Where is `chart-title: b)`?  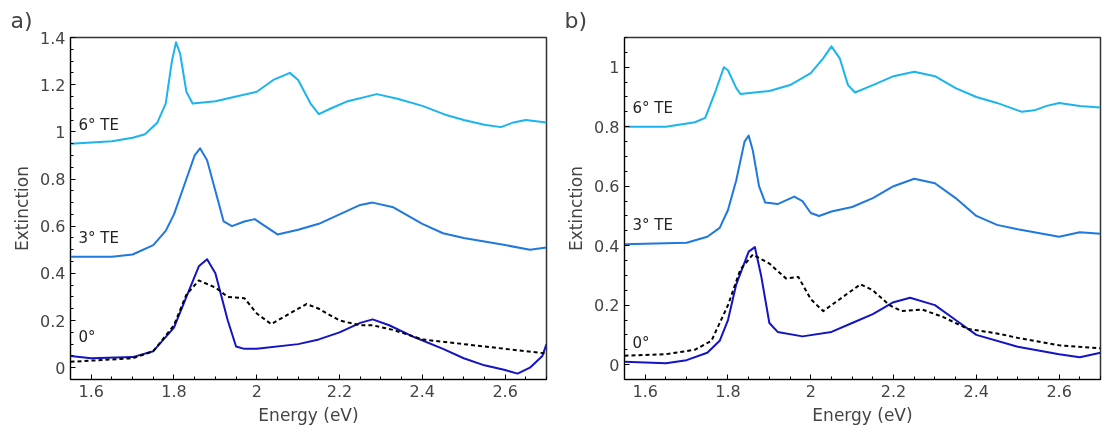 chart-title: b) is located at coordinates (576, 20).